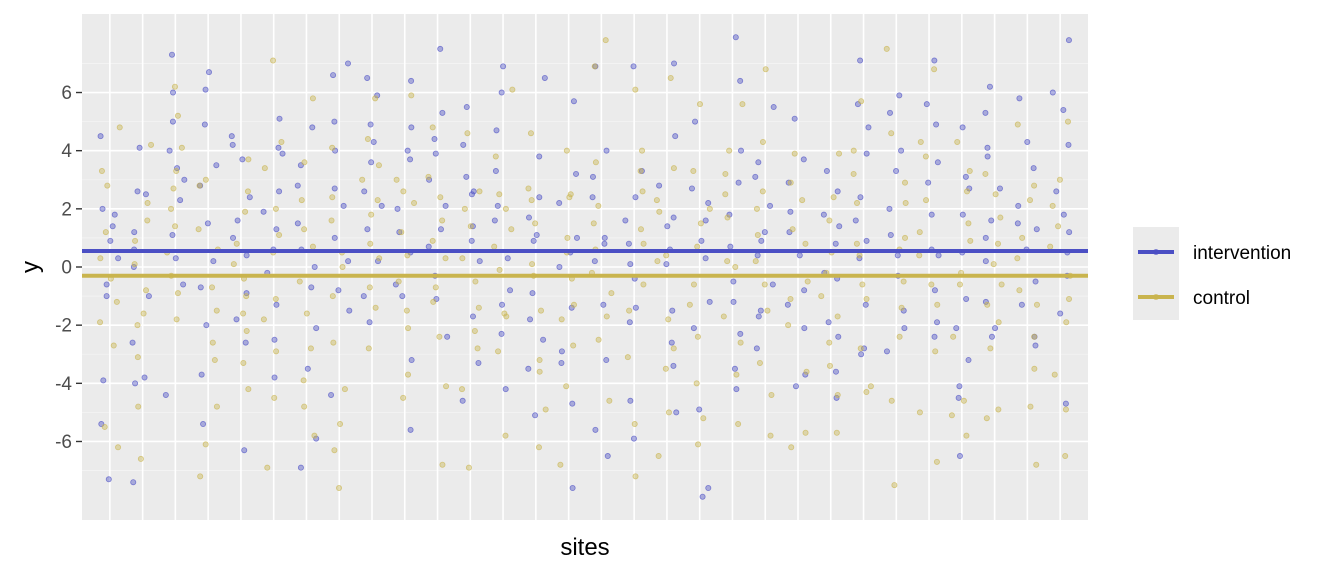 The height and width of the screenshot is (576, 1344). Describe the element at coordinates (1156, 273) in the screenshot. I see `legend-key-background` at that location.